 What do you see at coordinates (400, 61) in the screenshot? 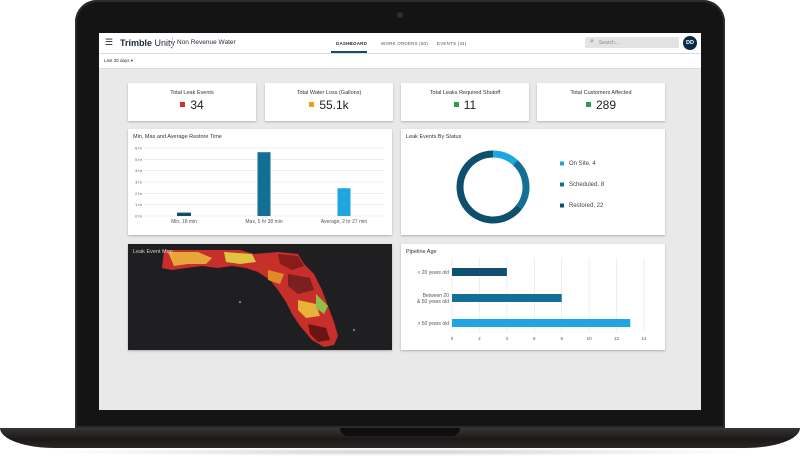
I see `filter-bar: Last 30 days ▾` at bounding box center [400, 61].